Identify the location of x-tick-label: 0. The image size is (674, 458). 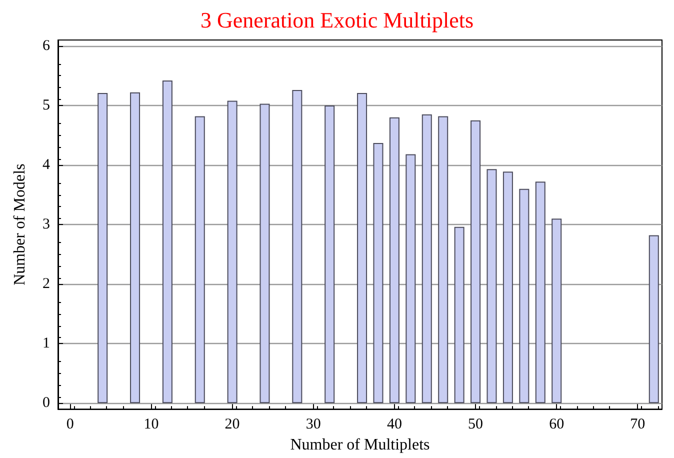
(70, 424).